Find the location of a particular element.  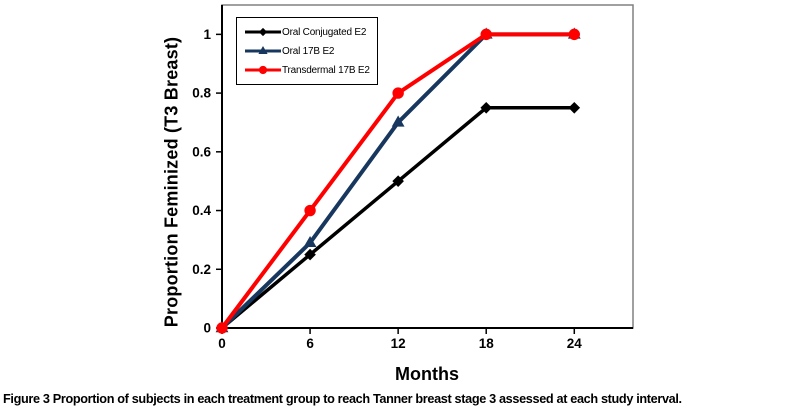

legend-label: Transdermal 17B E2 is located at coordinates (326, 70).